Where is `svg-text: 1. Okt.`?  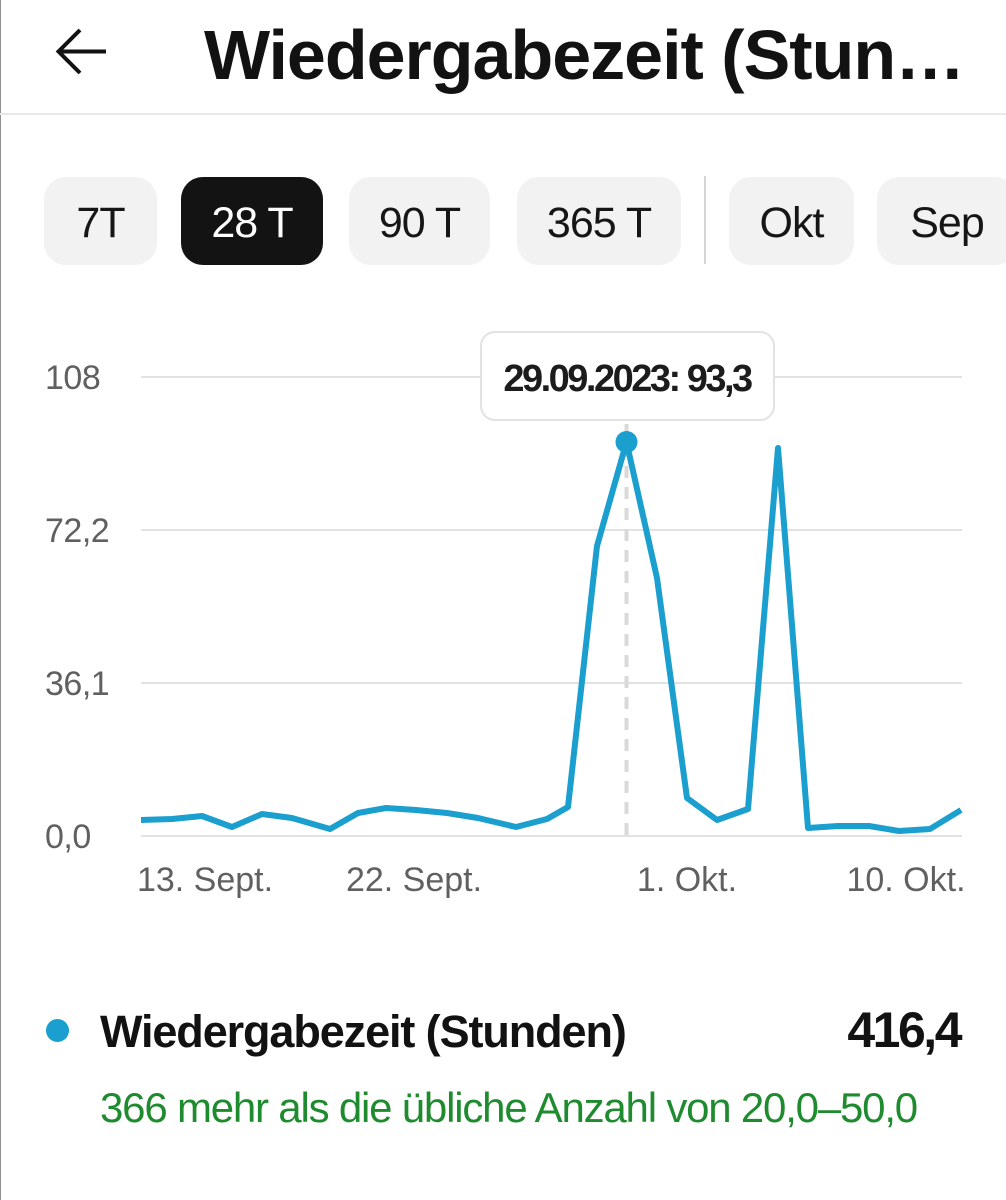 svg-text: 1. Okt. is located at coordinates (687, 880).